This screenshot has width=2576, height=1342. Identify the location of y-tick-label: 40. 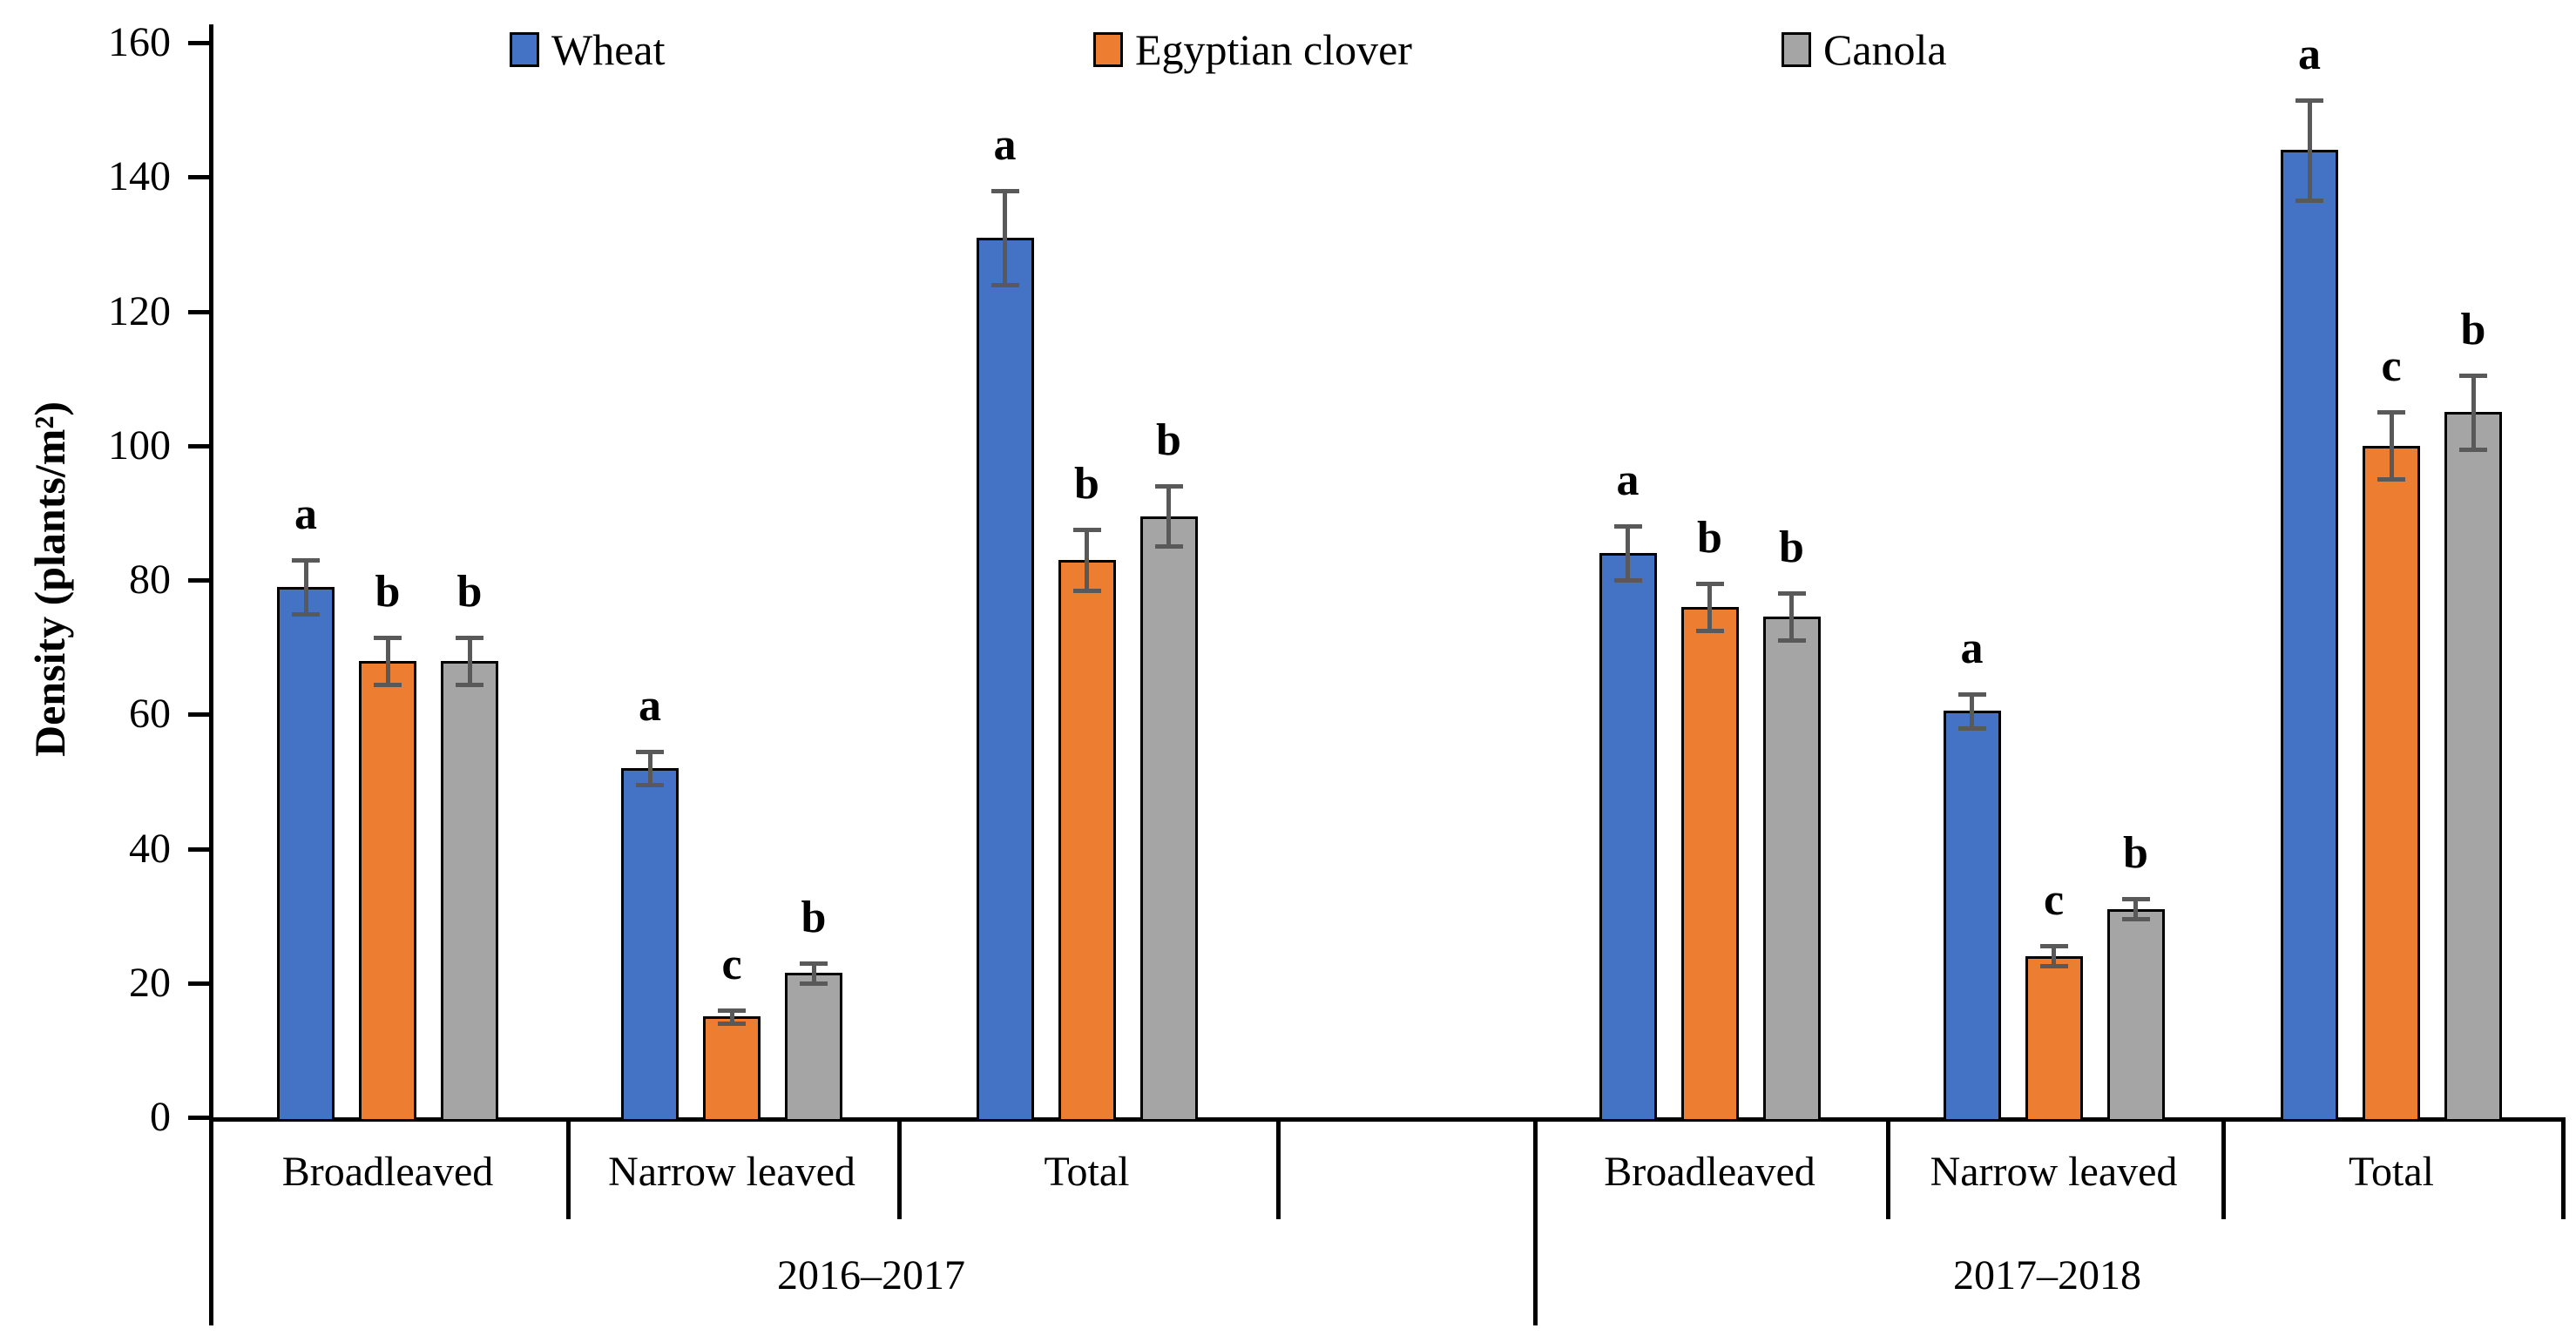
(150, 849).